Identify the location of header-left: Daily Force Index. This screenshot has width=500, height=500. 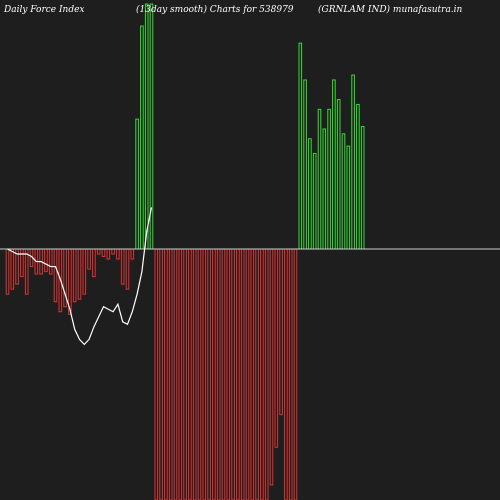
(44, 10).